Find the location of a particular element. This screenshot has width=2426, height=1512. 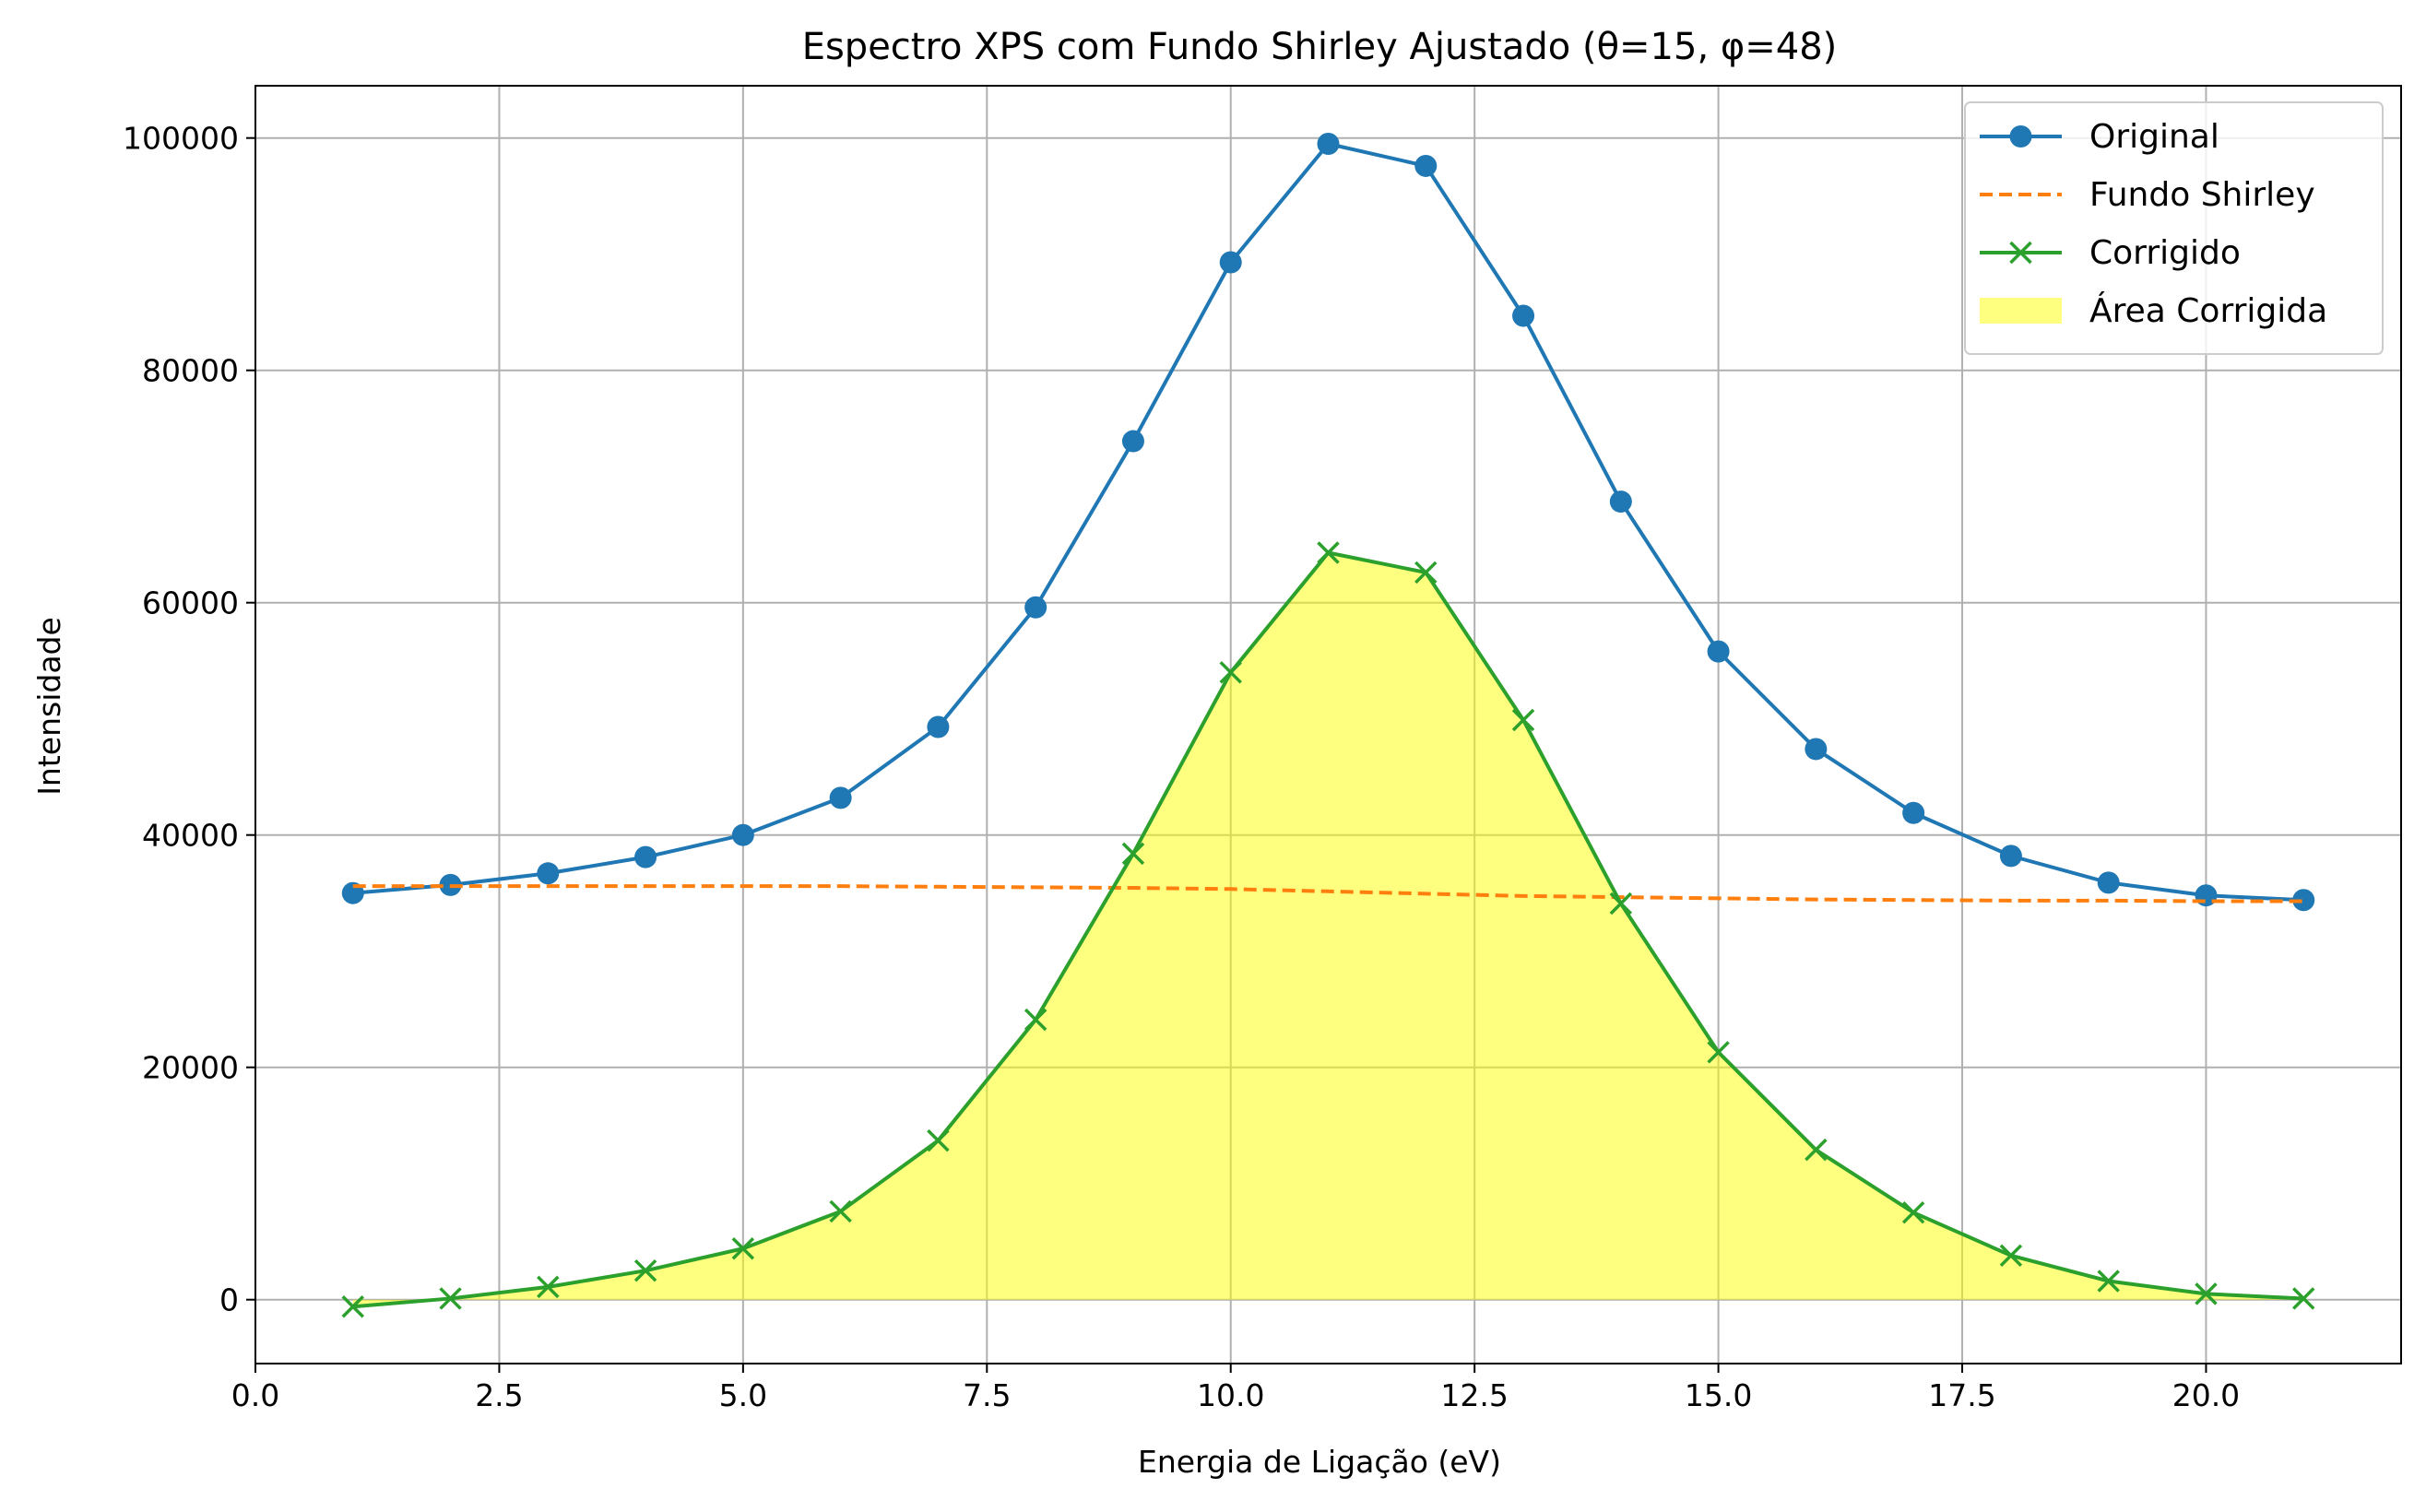

x-tick-label: 2.5 is located at coordinates (499, 1395).